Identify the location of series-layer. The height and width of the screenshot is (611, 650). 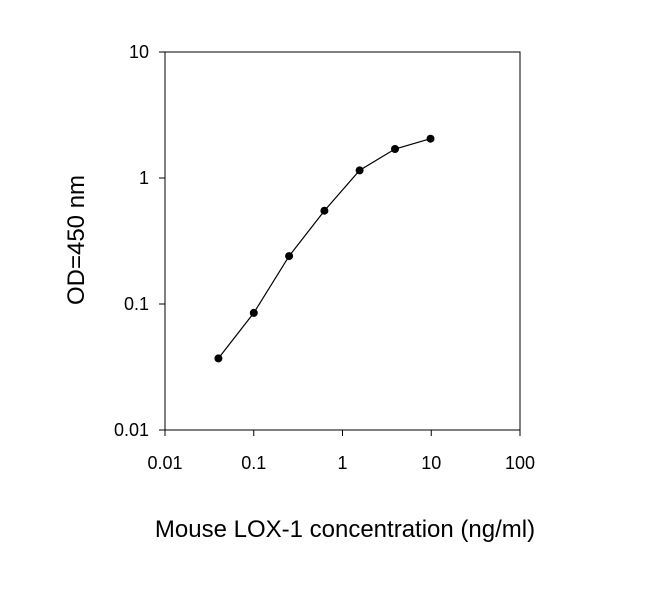
(324, 248).